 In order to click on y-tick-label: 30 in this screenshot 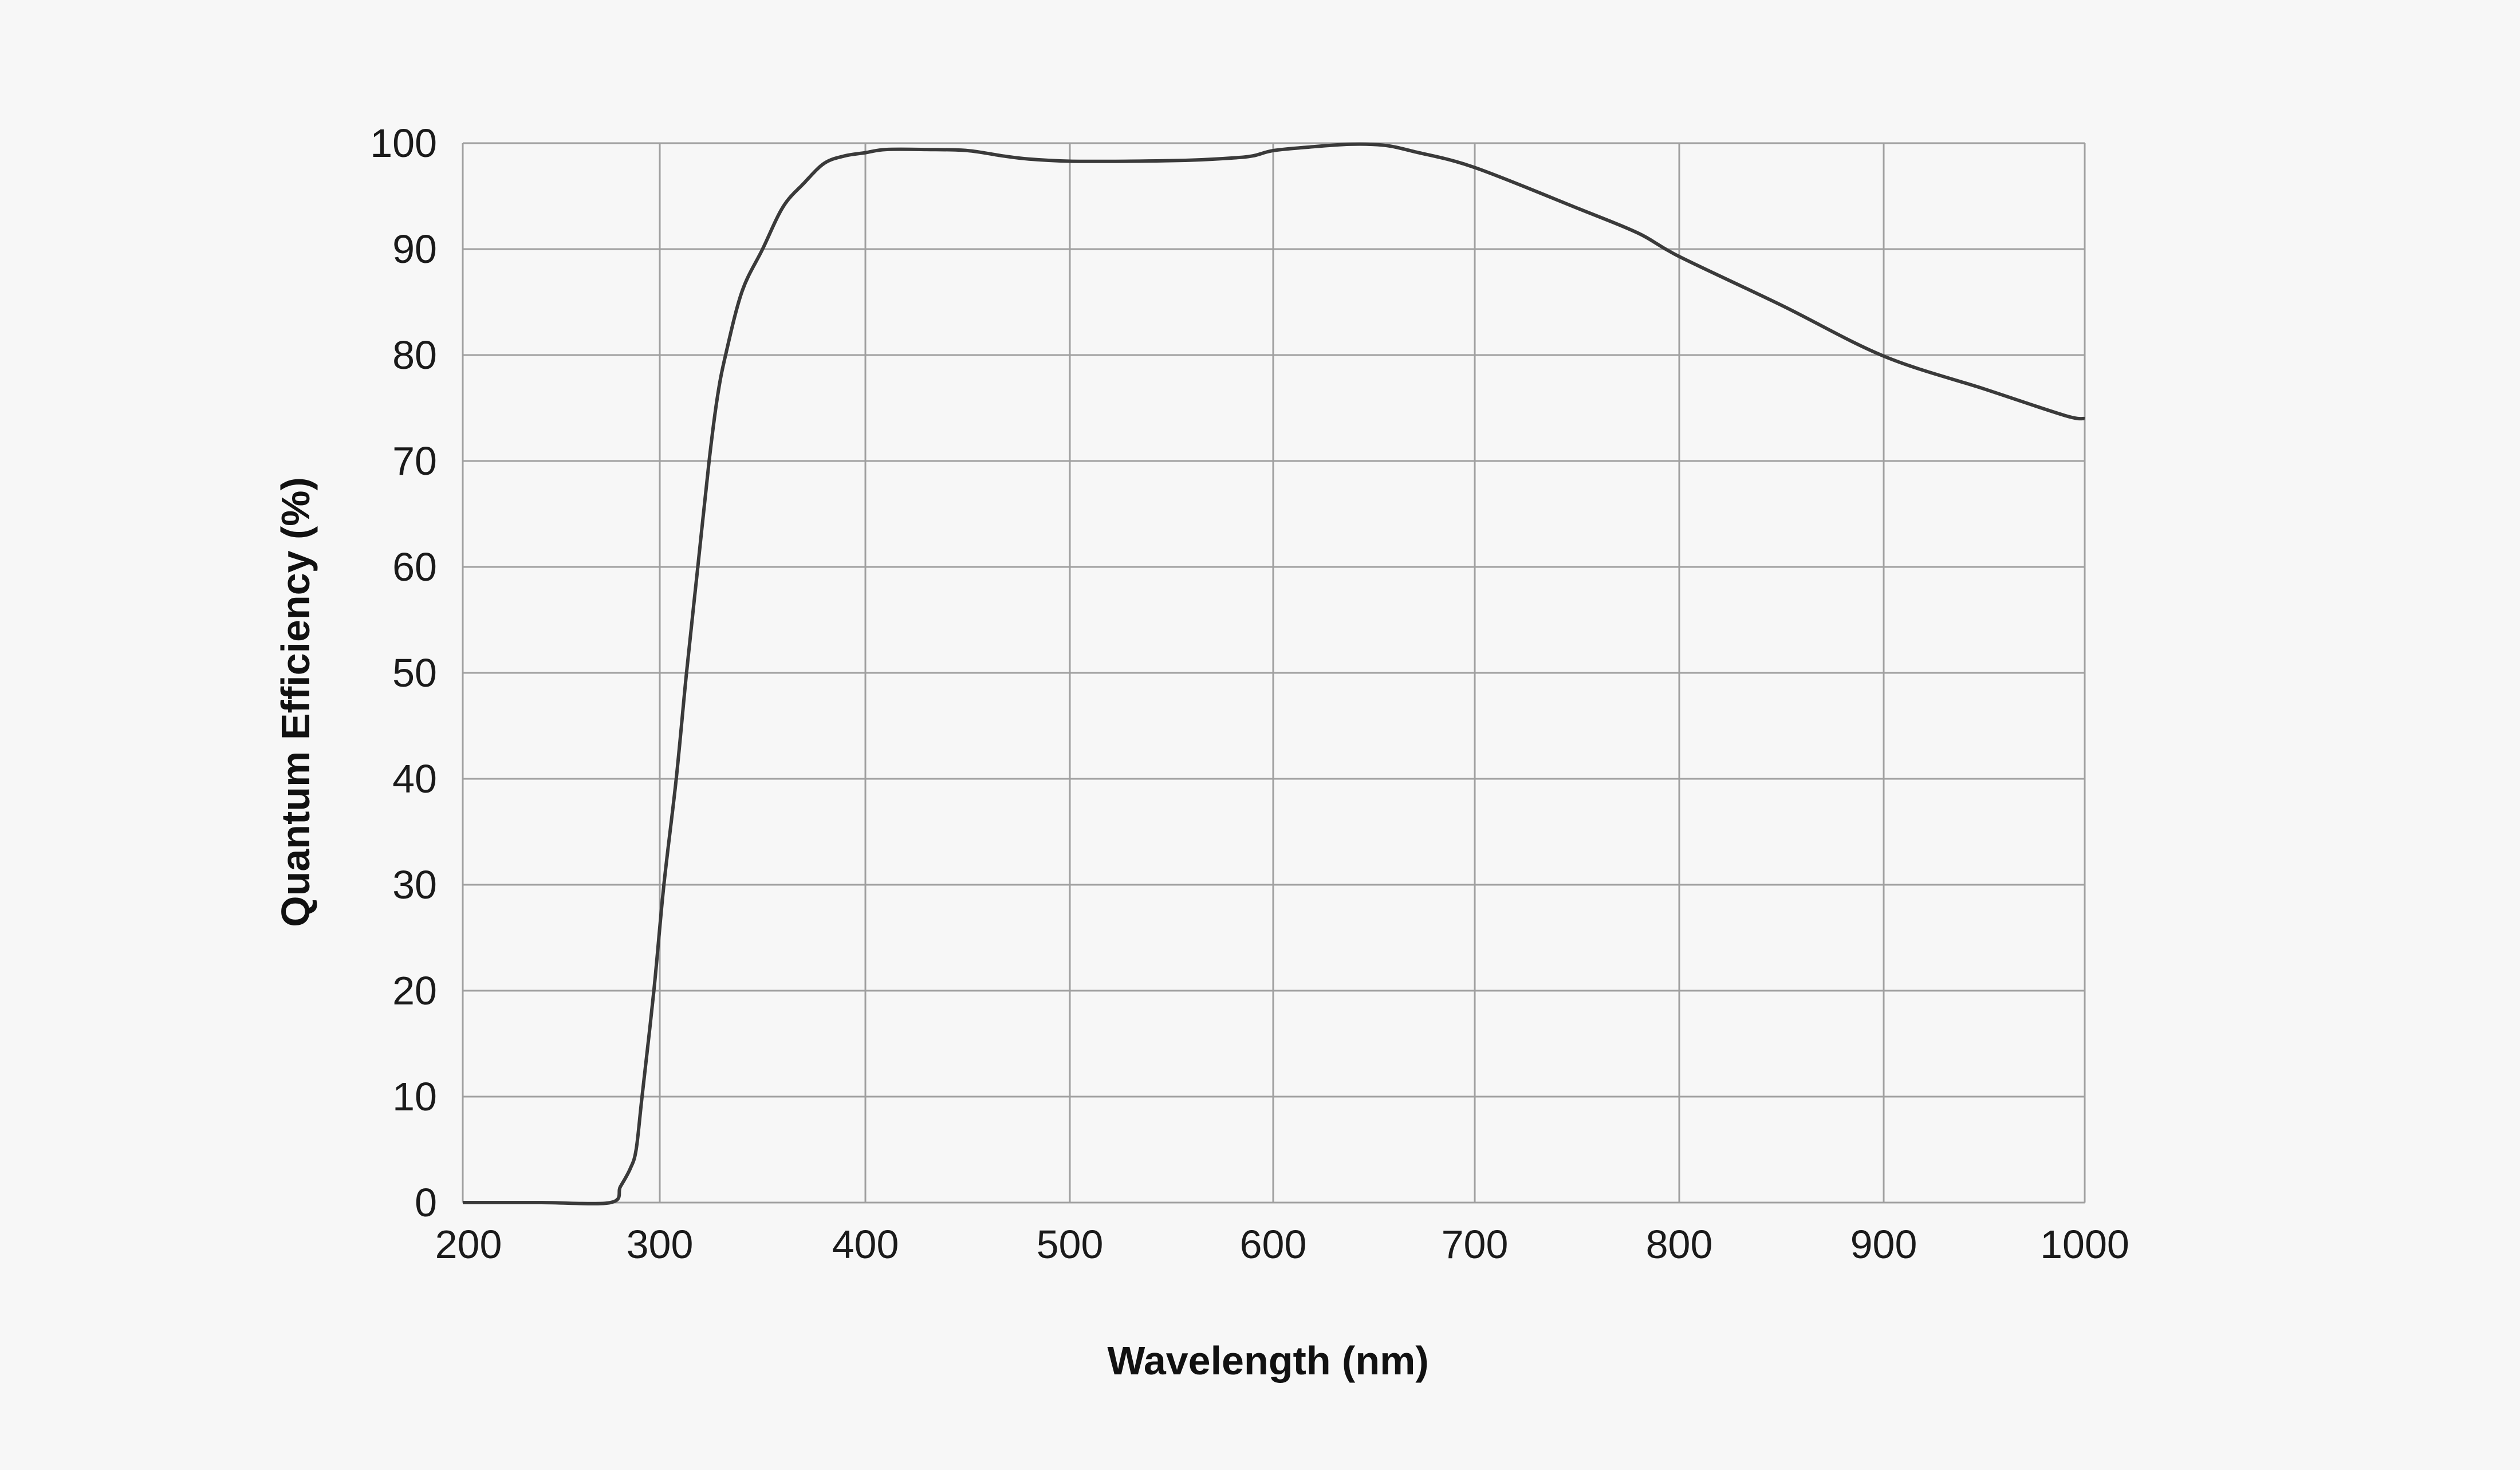, I will do `click(415, 884)`.